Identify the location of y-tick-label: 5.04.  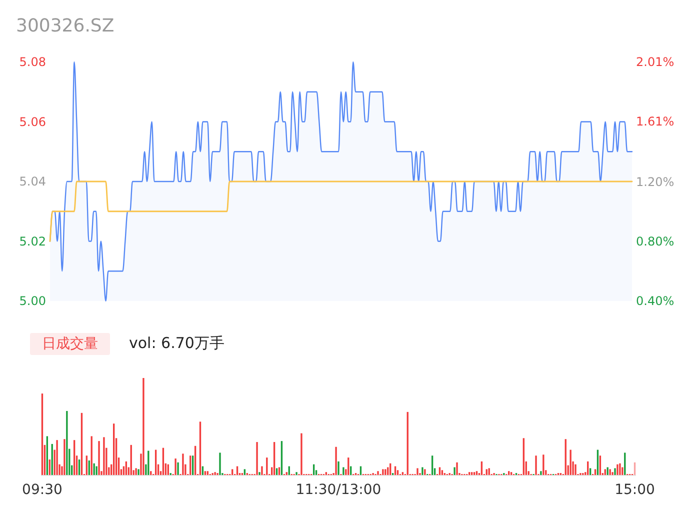
(32, 181).